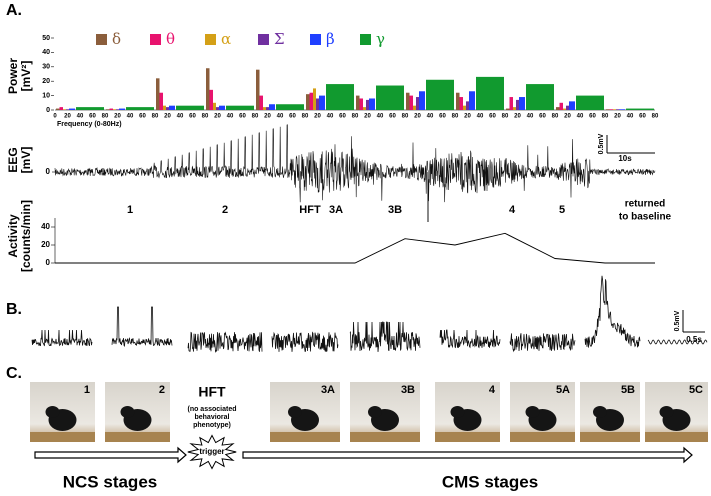  Describe the element at coordinates (380, 39) in the screenshot. I see `legend-label: γ` at that location.